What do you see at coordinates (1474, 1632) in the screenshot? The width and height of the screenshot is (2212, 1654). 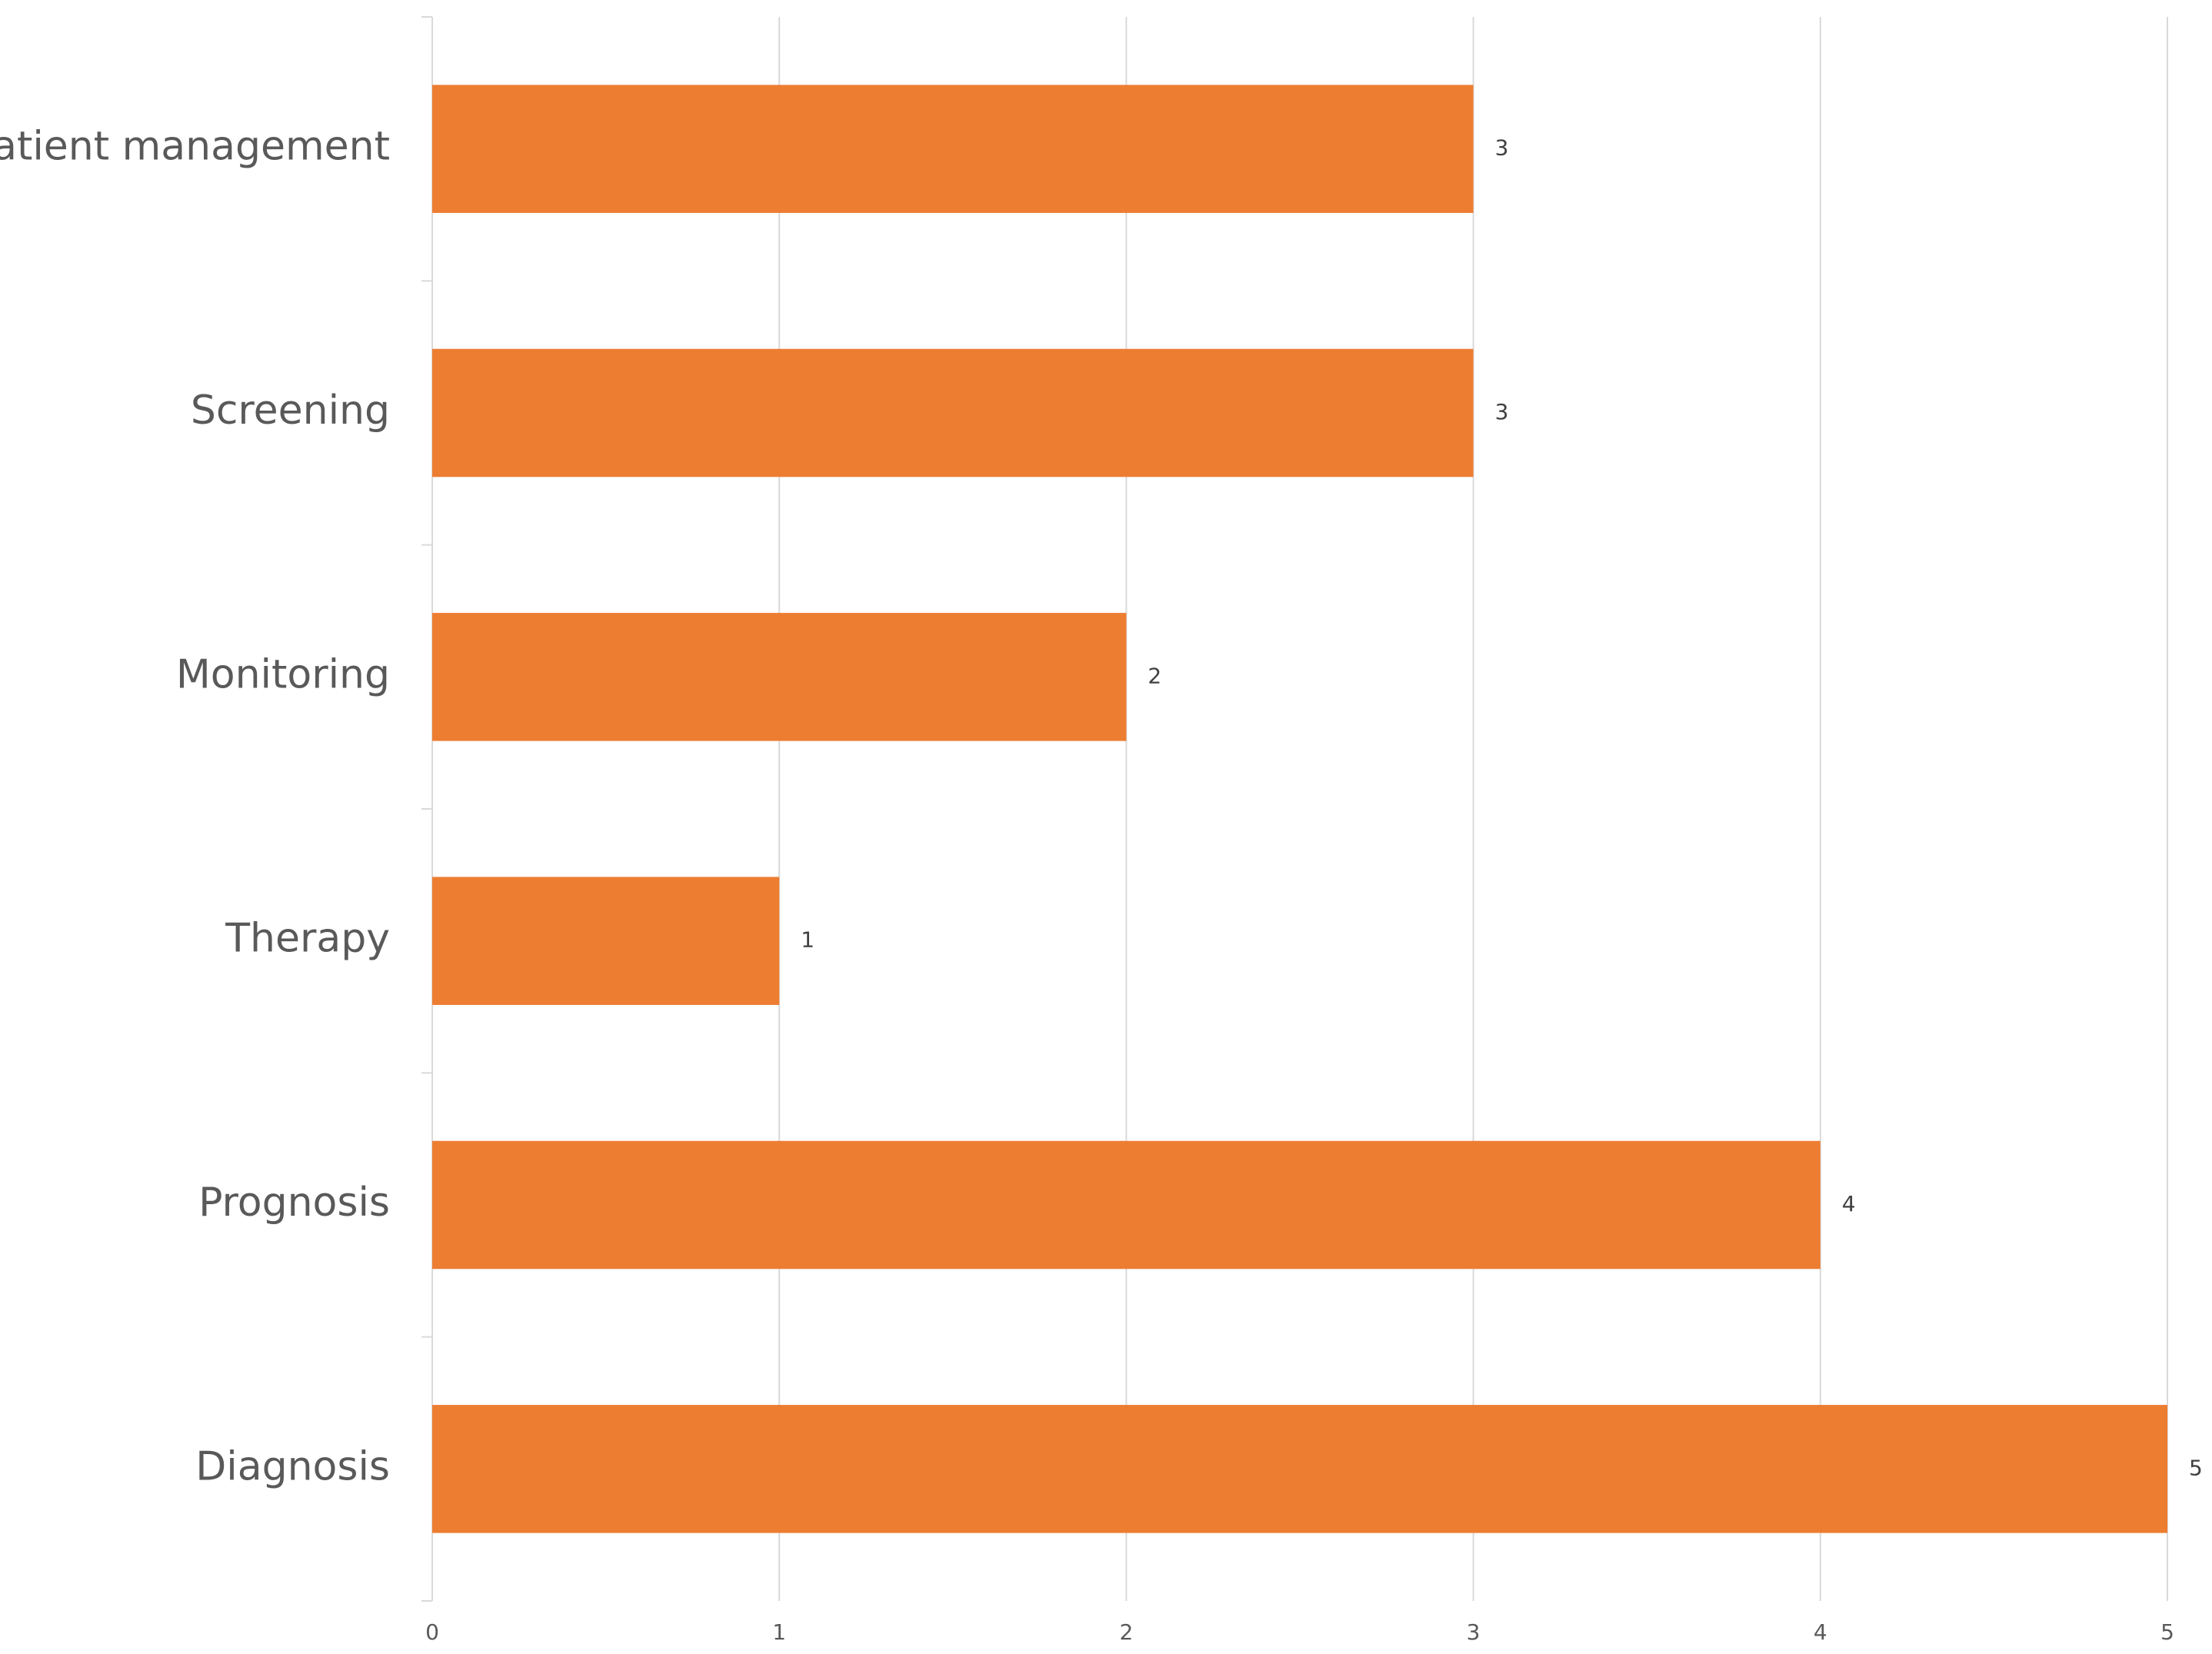 I see `x-tick-label: 3` at bounding box center [1474, 1632].